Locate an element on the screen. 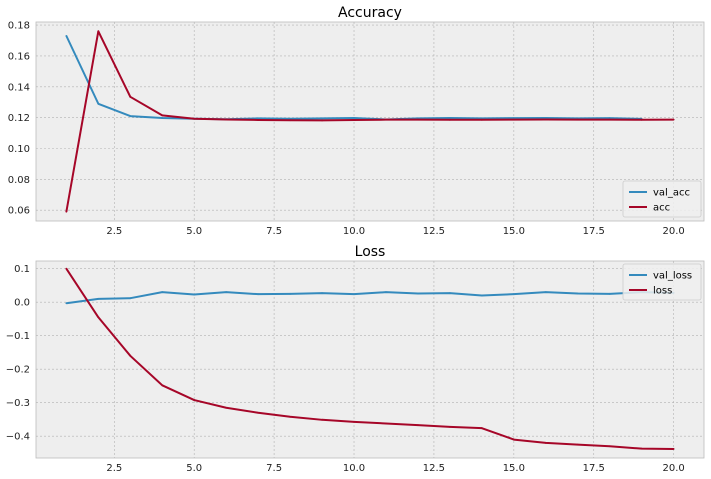 The width and height of the screenshot is (711, 479). chart-1-x-tick-label: 7.5 is located at coordinates (274, 468).